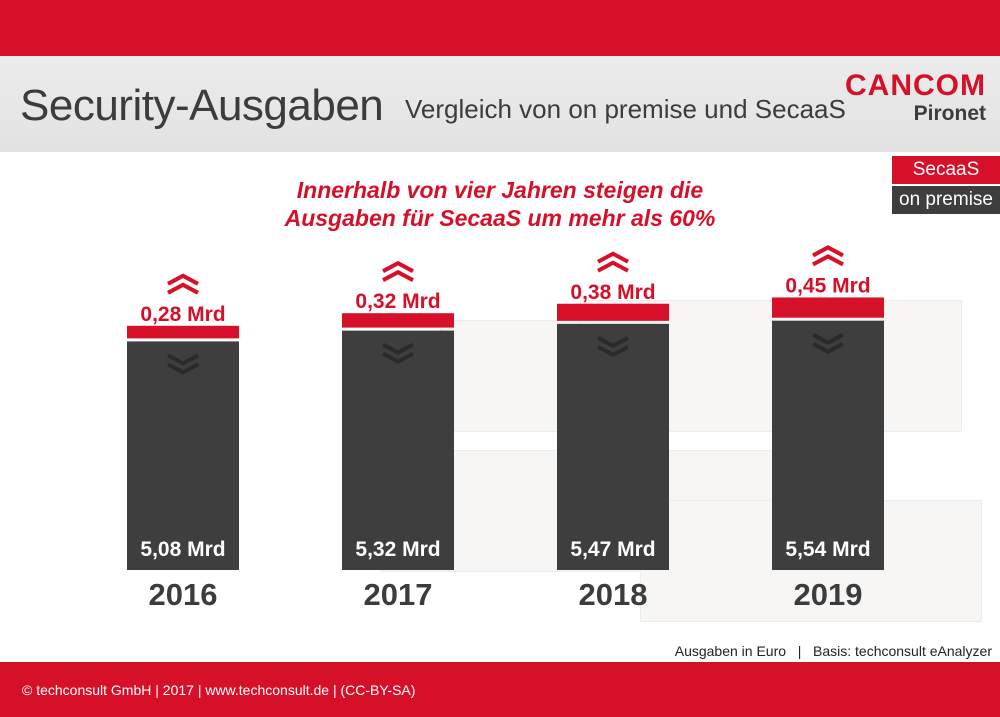 The height and width of the screenshot is (717, 1000). Describe the element at coordinates (182, 549) in the screenshot. I see `data-label-on-premise-2016: 5,08 Mrd` at that location.